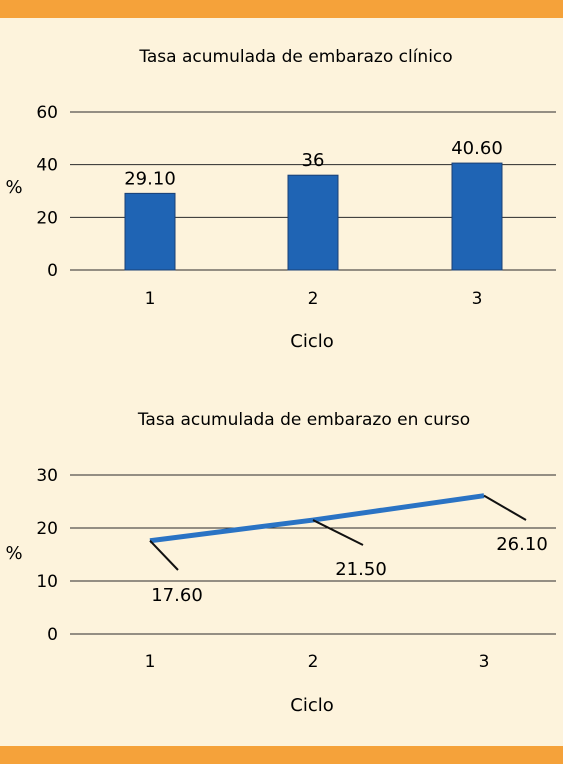 The width and height of the screenshot is (563, 764). What do you see at coordinates (47, 582) in the screenshot?
I see `y-tick-label: 10` at bounding box center [47, 582].